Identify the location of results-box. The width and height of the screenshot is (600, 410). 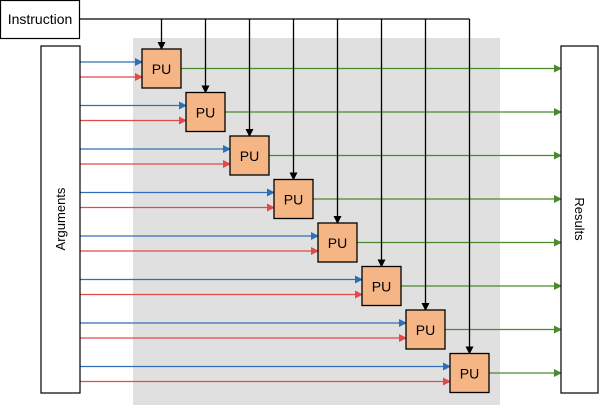
(579, 219).